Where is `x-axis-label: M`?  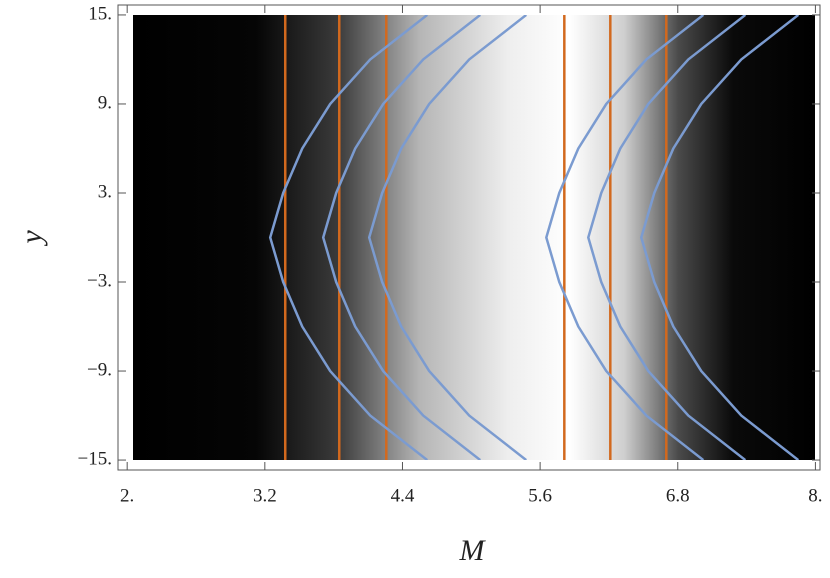
x-axis-label: M is located at coordinates (473, 550).